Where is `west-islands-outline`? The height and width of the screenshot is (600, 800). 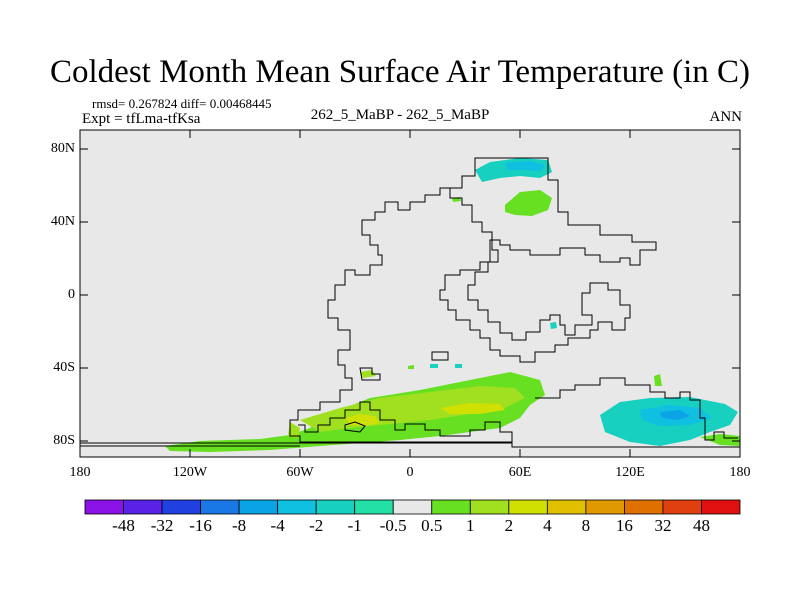
west-islands-outline is located at coordinates (355, 427).